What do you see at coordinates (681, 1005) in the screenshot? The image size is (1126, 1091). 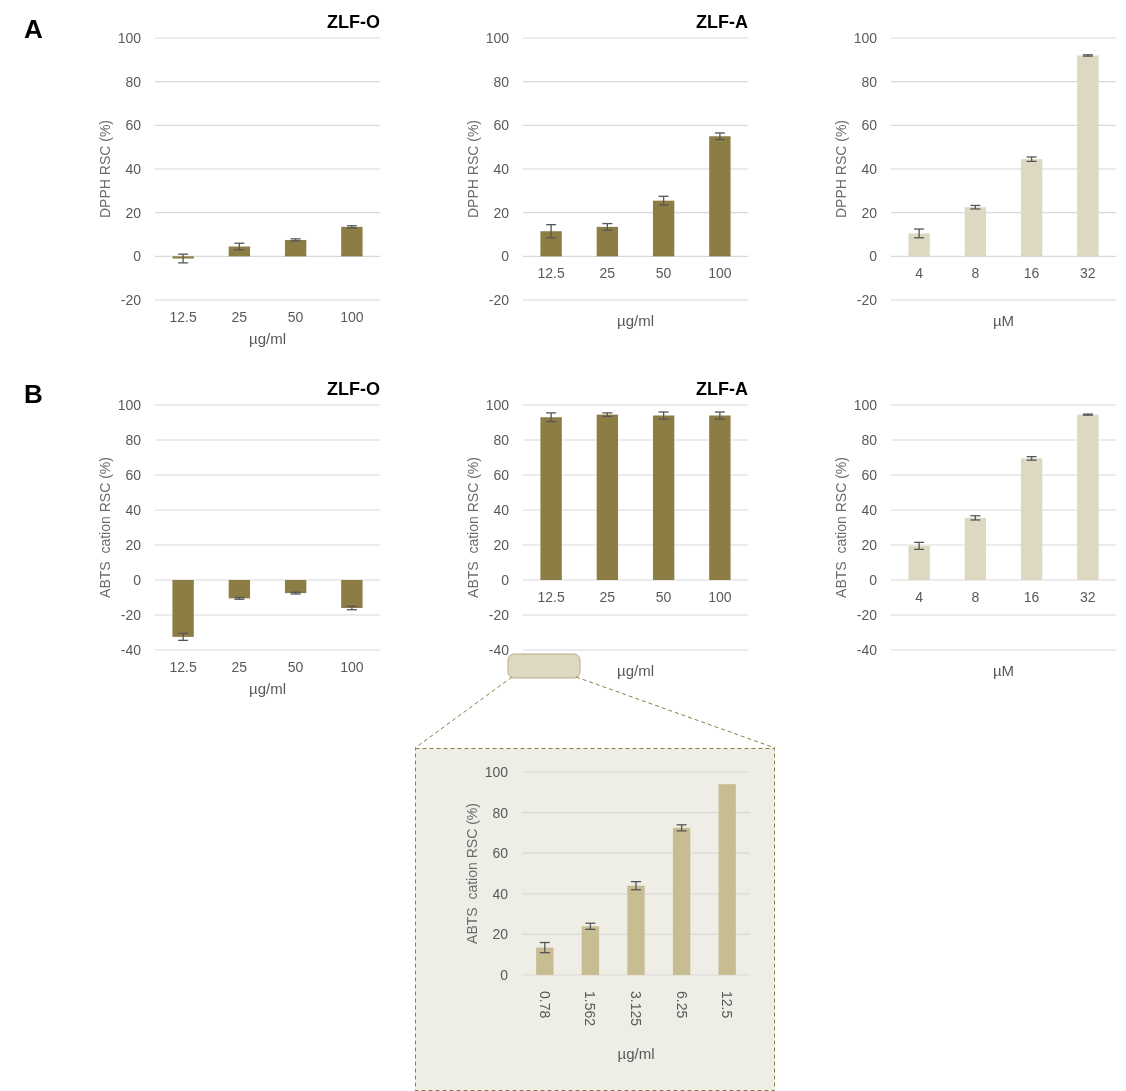 I see `x-tick-label: 6.25` at bounding box center [681, 1005].